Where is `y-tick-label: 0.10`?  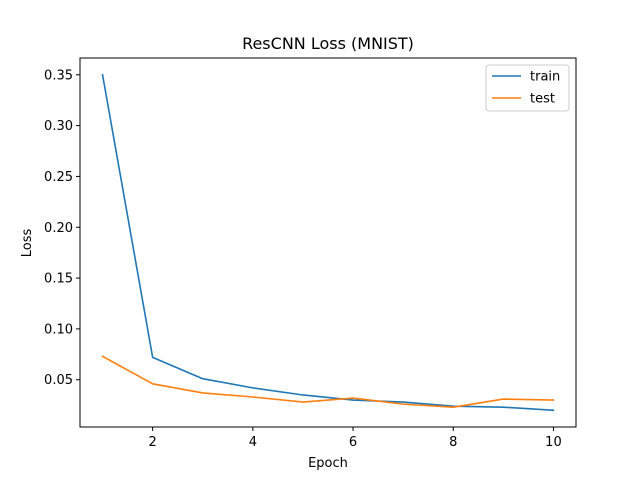
y-tick-label: 0.10 is located at coordinates (58, 329).